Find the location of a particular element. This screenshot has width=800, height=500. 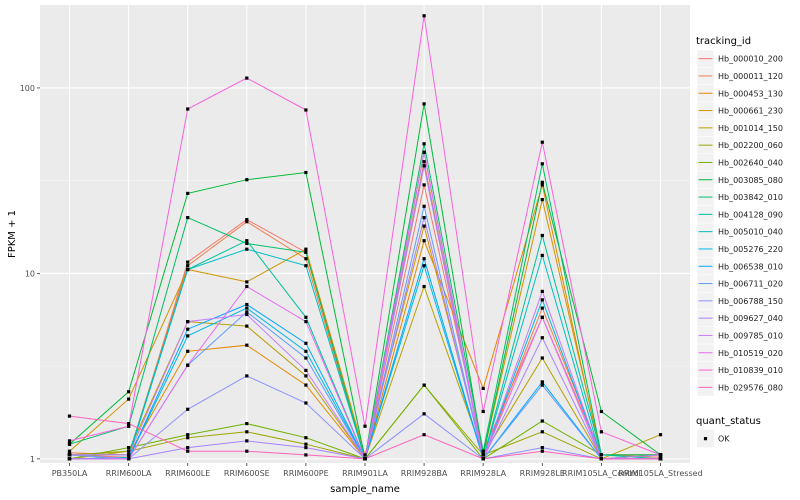

x-tick-label: RRIM600SE is located at coordinates (247, 473).